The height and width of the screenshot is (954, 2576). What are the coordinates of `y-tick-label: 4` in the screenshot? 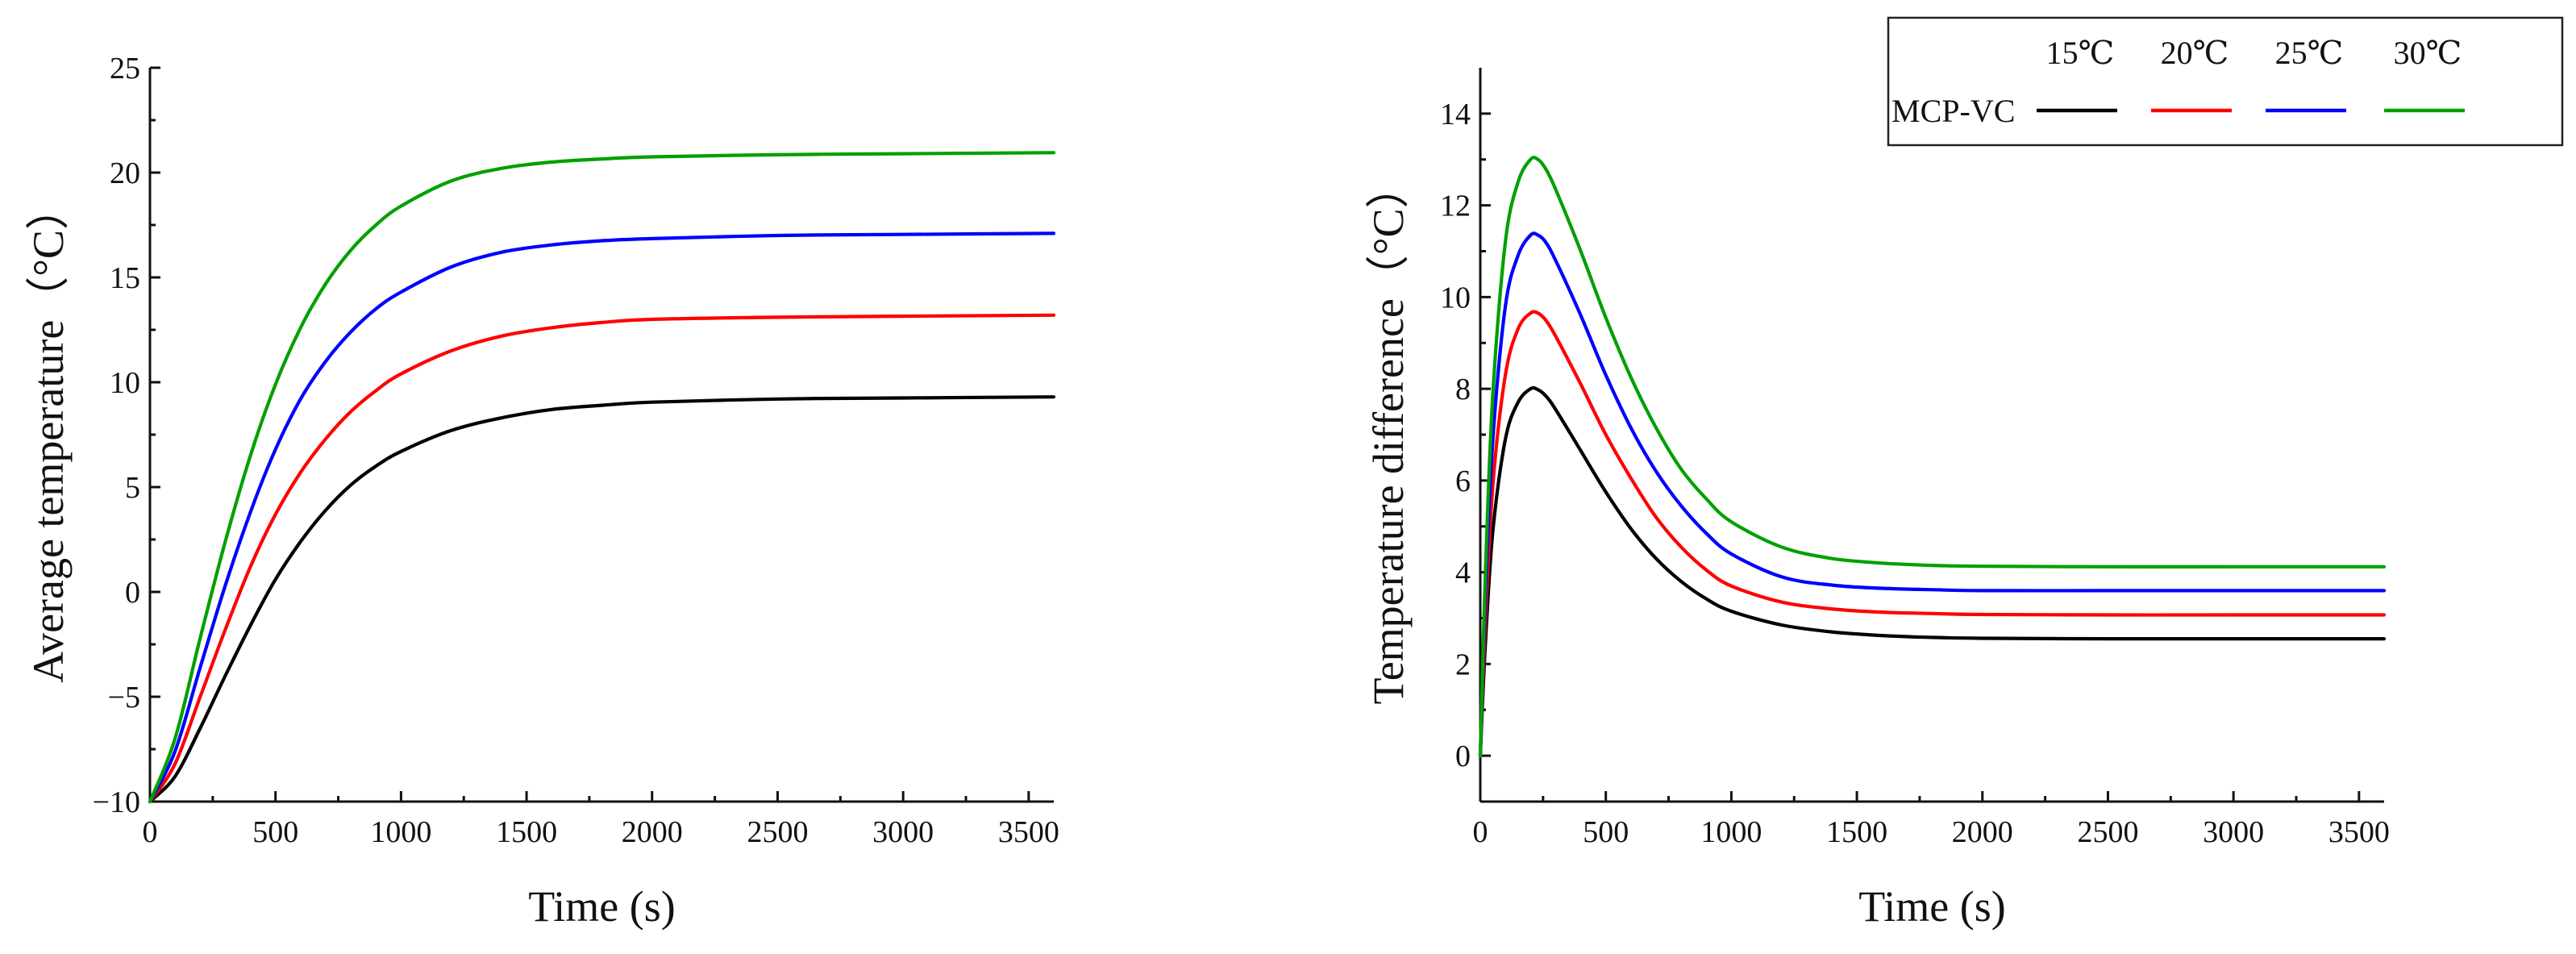 It's located at (1463, 573).